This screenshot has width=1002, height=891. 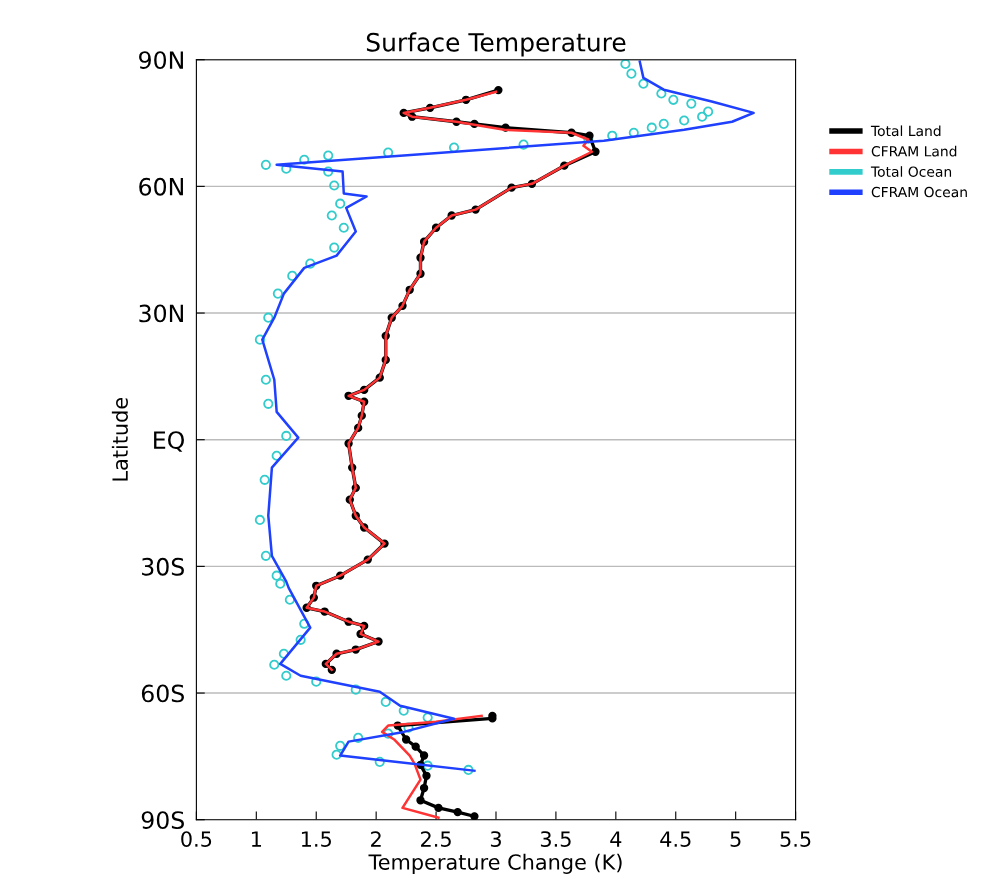 What do you see at coordinates (256, 839) in the screenshot?
I see `x-tick-label: 1` at bounding box center [256, 839].